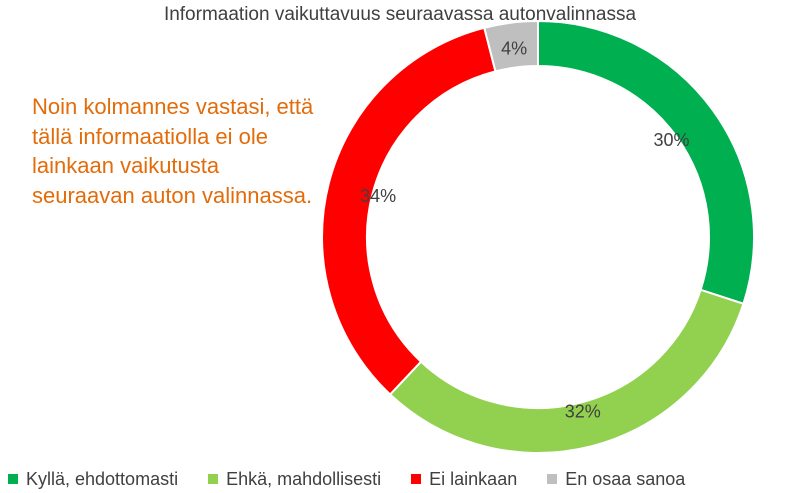 The height and width of the screenshot is (493, 800). Describe the element at coordinates (304, 478) in the screenshot. I see `legend-label: Ehkä, mahdollisesti` at that location.